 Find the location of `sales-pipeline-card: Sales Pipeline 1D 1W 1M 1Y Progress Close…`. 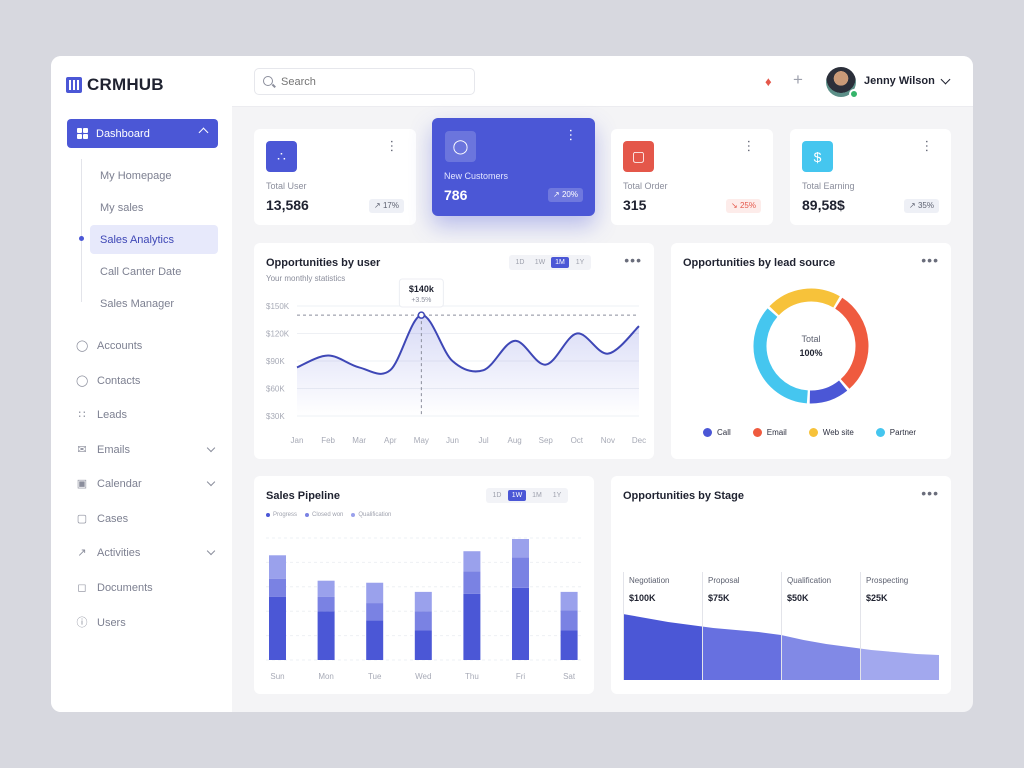

sales-pipeline-card: Sales Pipeline 1D 1W 1M 1Y Progress Close… is located at coordinates (424, 585).